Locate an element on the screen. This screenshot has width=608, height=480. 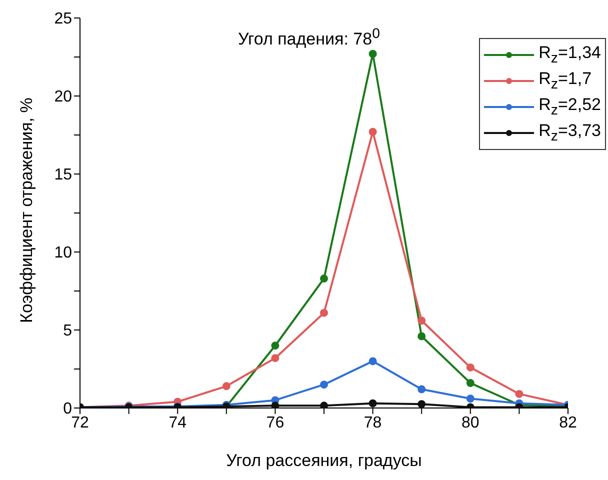
x-tick-label: 82 is located at coordinates (568, 423).